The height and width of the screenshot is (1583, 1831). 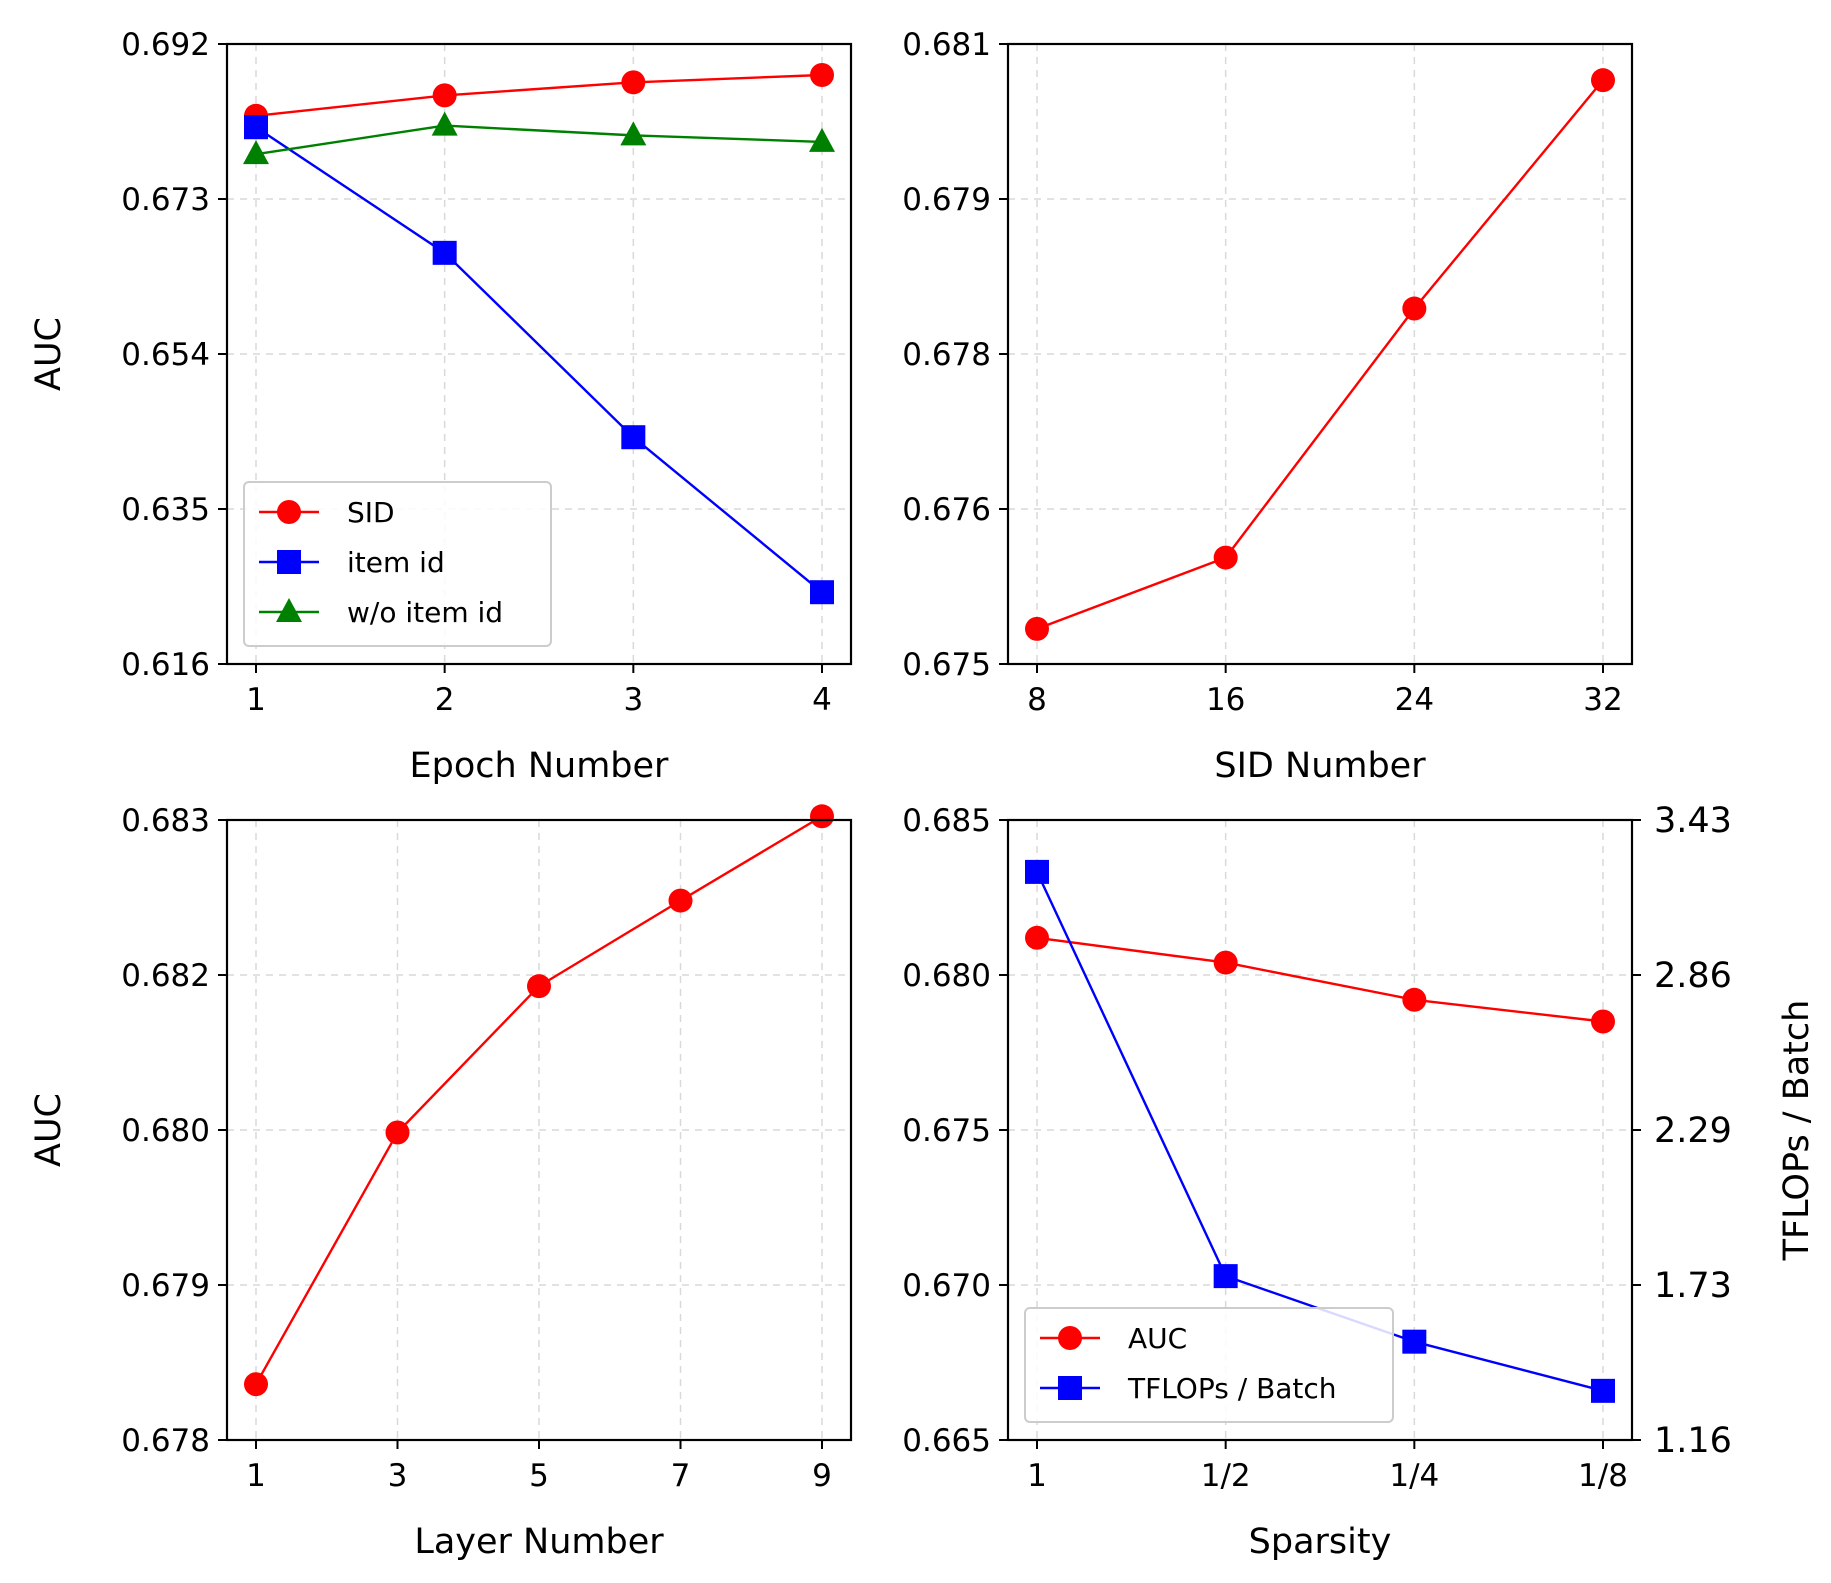 What do you see at coordinates (946, 1286) in the screenshot?
I see `y-tick-label: 0.670` at bounding box center [946, 1286].